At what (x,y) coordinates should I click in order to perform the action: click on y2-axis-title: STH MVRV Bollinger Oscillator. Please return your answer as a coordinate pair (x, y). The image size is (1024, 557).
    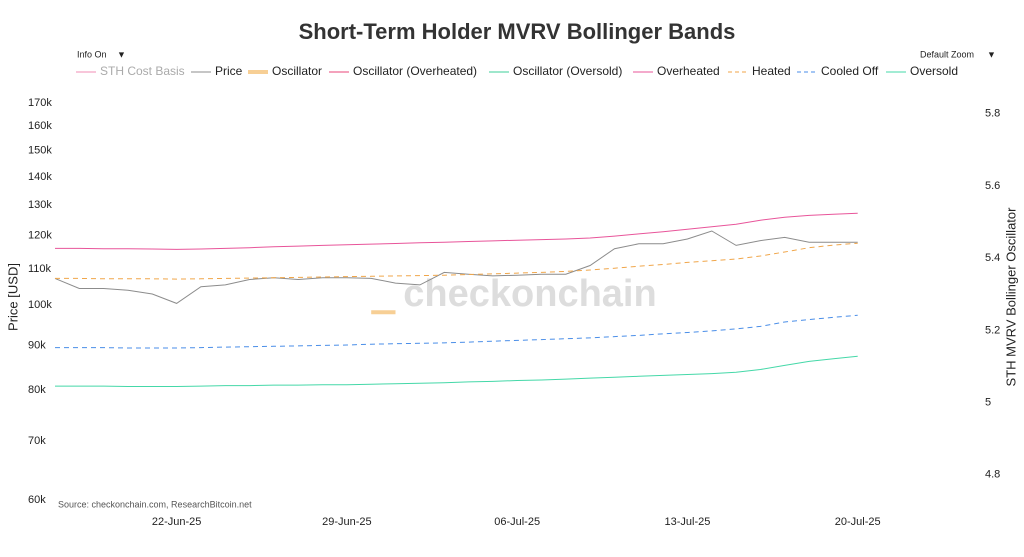
    Looking at the image, I should click on (1010, 297).